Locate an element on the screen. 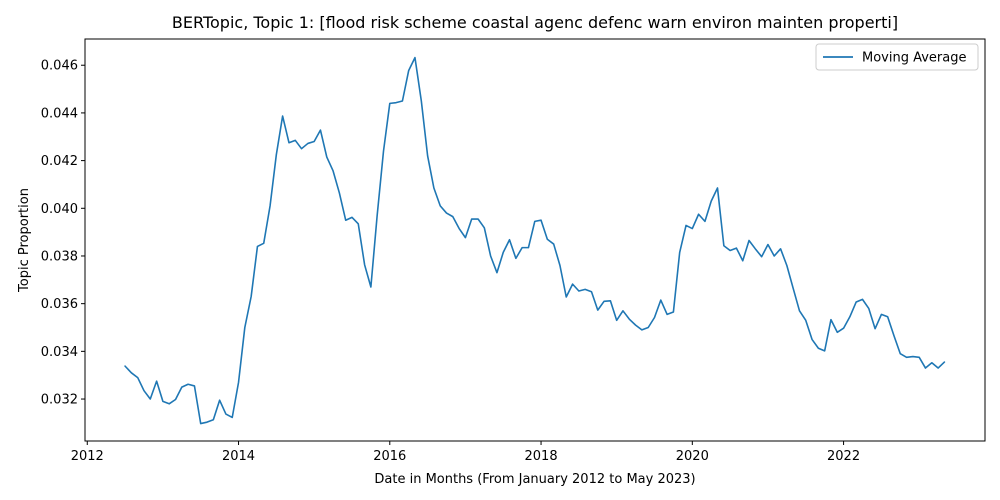 The width and height of the screenshot is (1000, 500). y-tick-label: 0.038 is located at coordinates (59, 256).